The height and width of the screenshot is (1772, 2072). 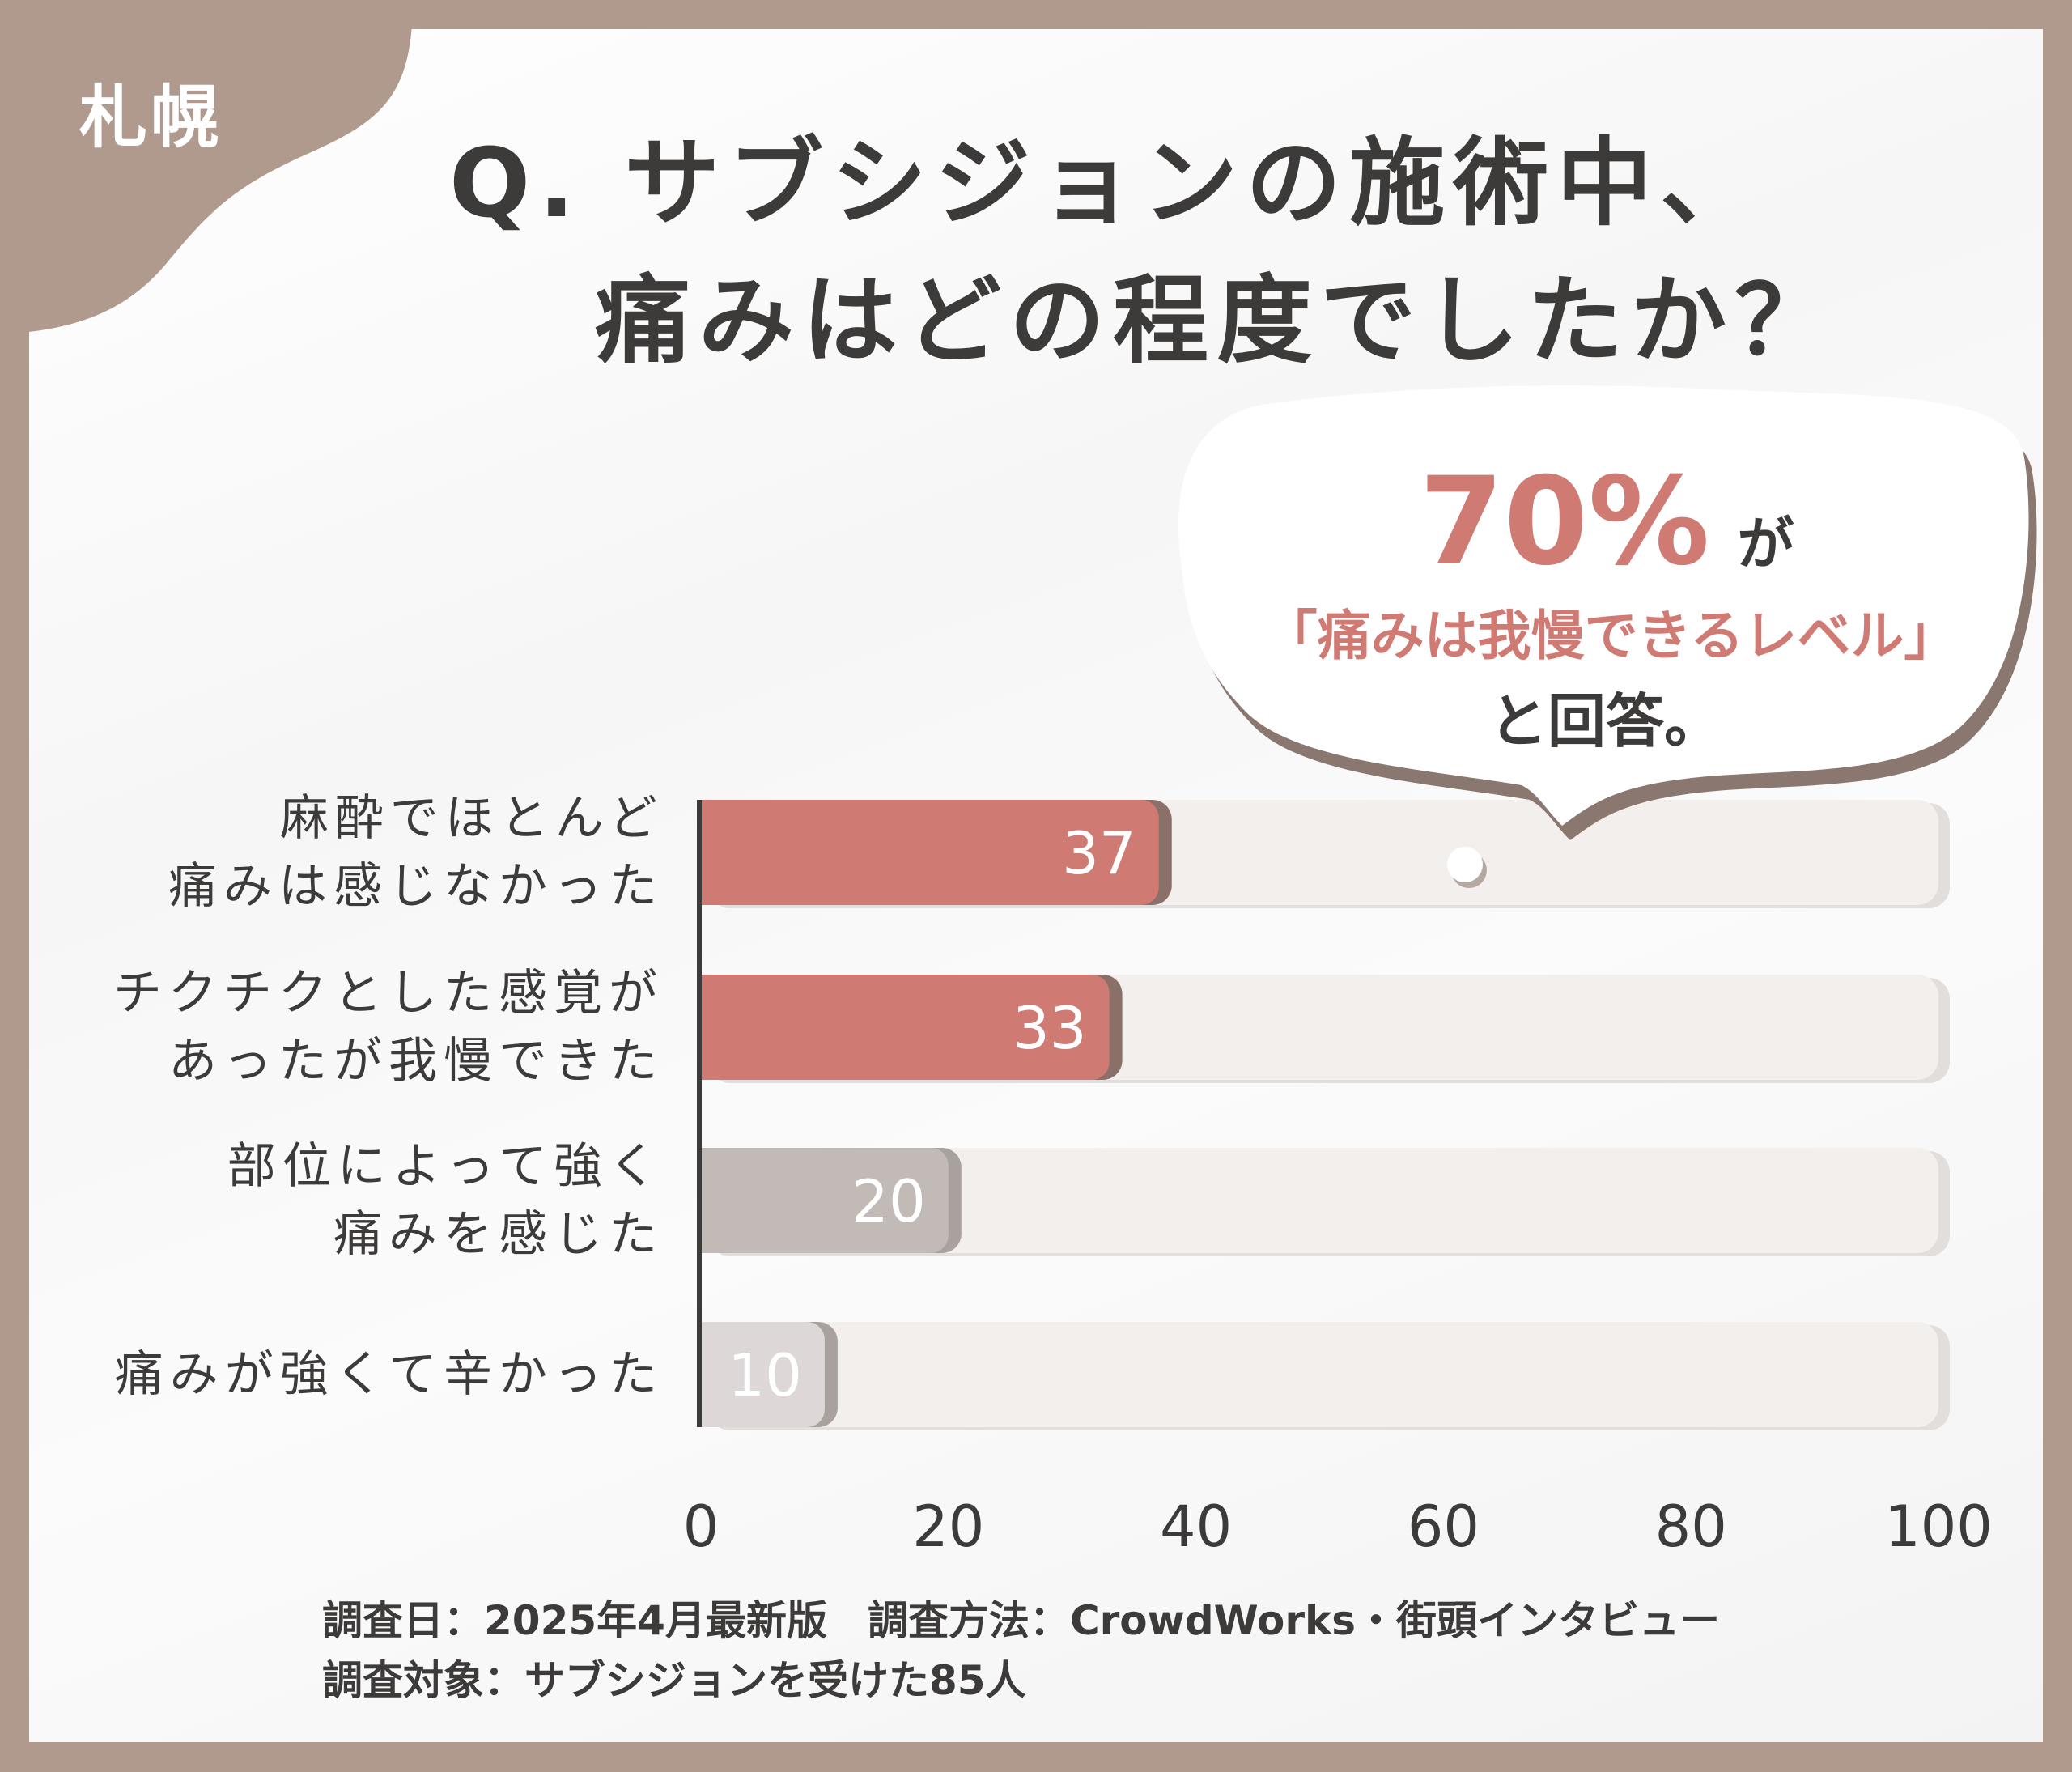 What do you see at coordinates (206, 166) in the screenshot?
I see `corner-blob` at bounding box center [206, 166].